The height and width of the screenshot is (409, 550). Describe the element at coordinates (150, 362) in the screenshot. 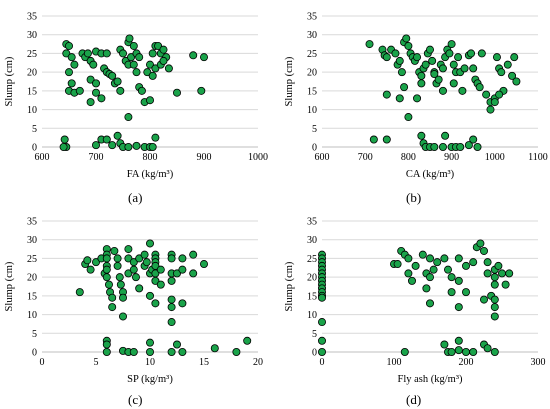

I see `x-tick-label: 10` at that location.